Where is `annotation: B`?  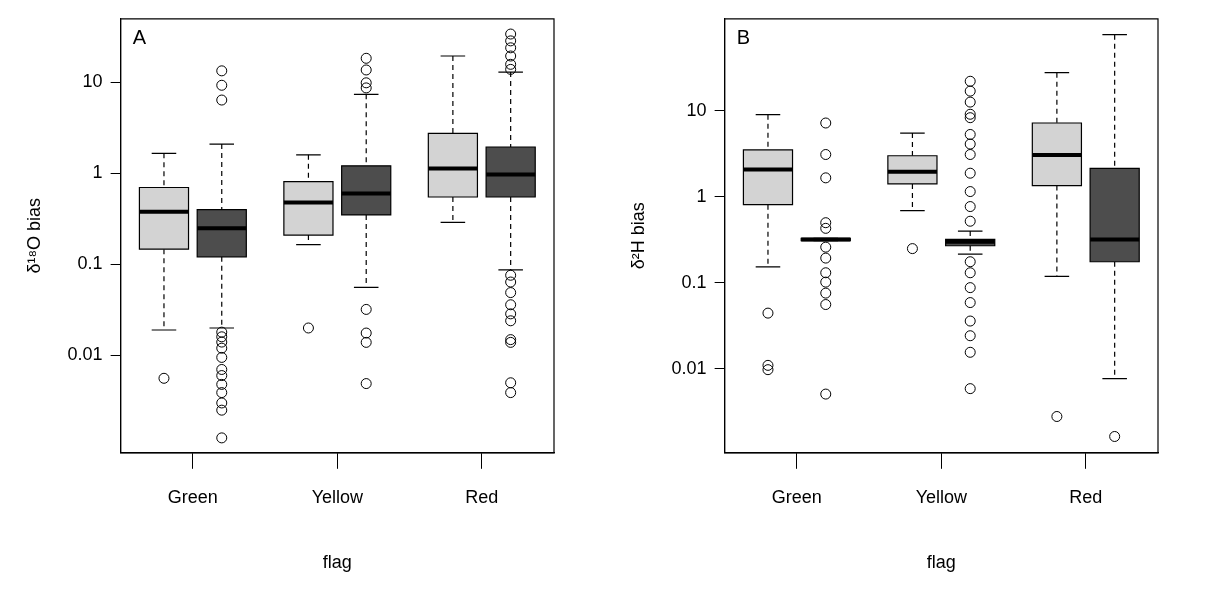 annotation: B is located at coordinates (743, 37).